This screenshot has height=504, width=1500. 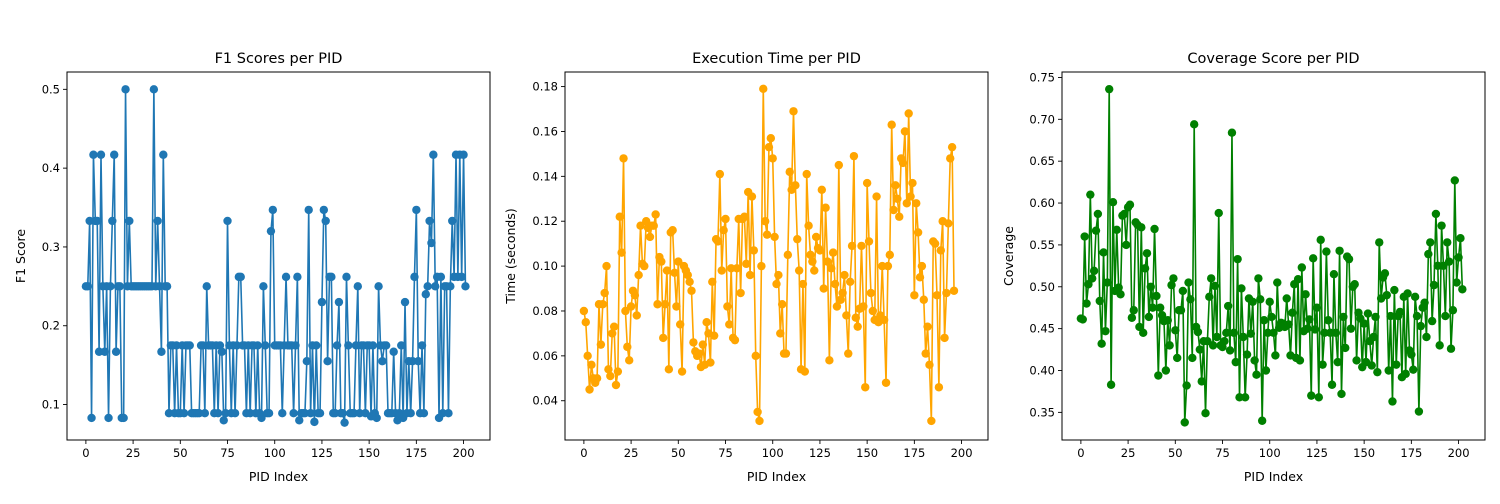 I want to click on y-tick-label: 0.18, so click(x=545, y=87).